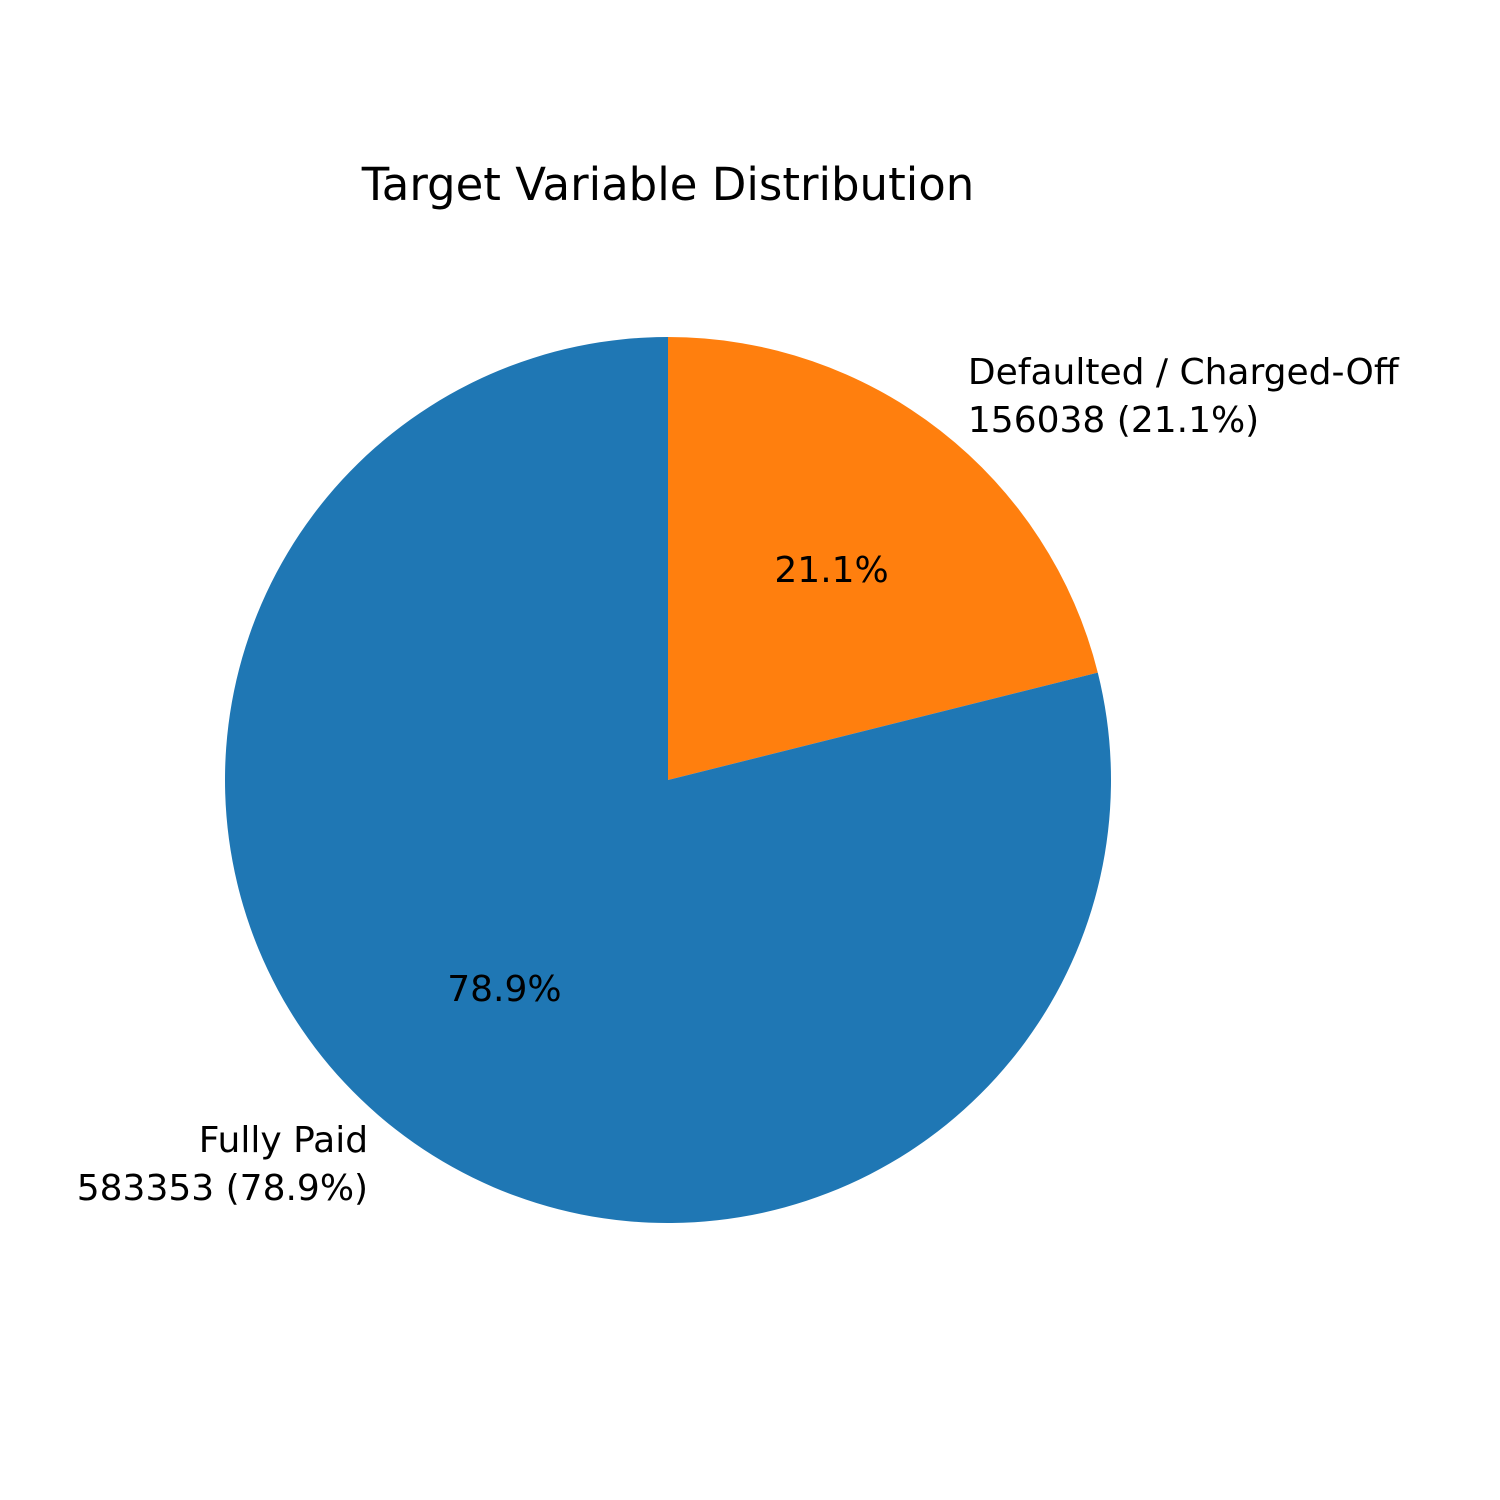 This screenshot has width=1500, height=1500. What do you see at coordinates (222, 1188) in the screenshot?
I see `slice-count: 583353 (78.9%)` at bounding box center [222, 1188].